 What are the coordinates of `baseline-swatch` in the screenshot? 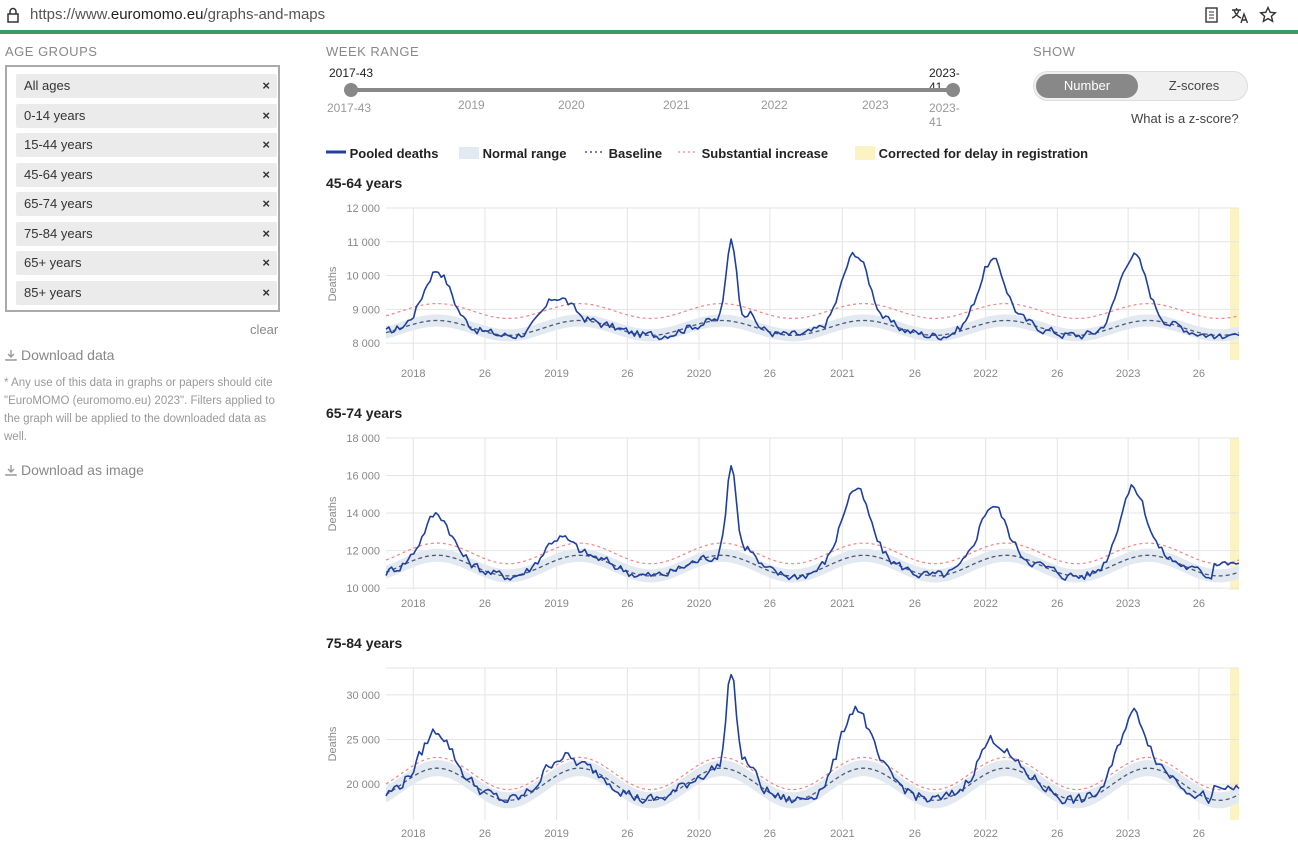 It's located at (595, 152).